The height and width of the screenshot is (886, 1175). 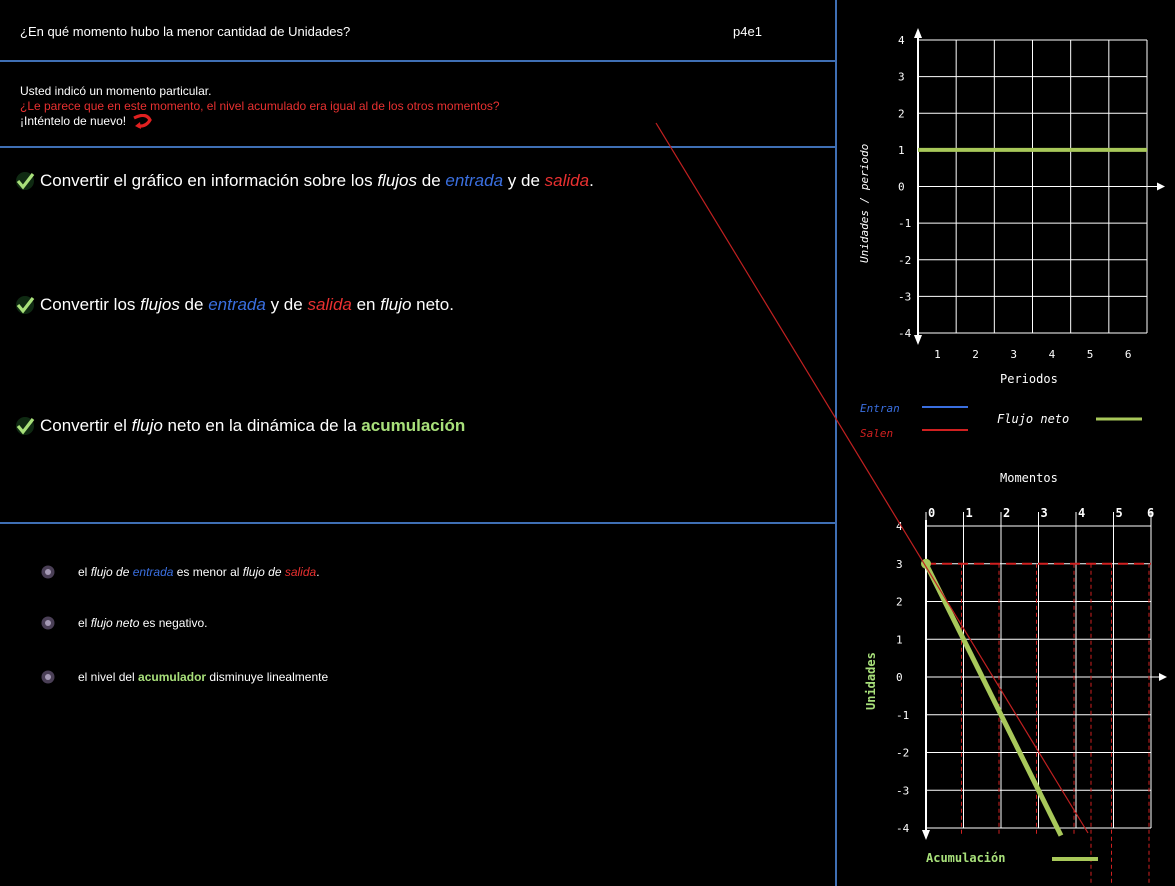 What do you see at coordinates (904, 223) in the screenshot?
I see `top-y-tick-label: -1` at bounding box center [904, 223].